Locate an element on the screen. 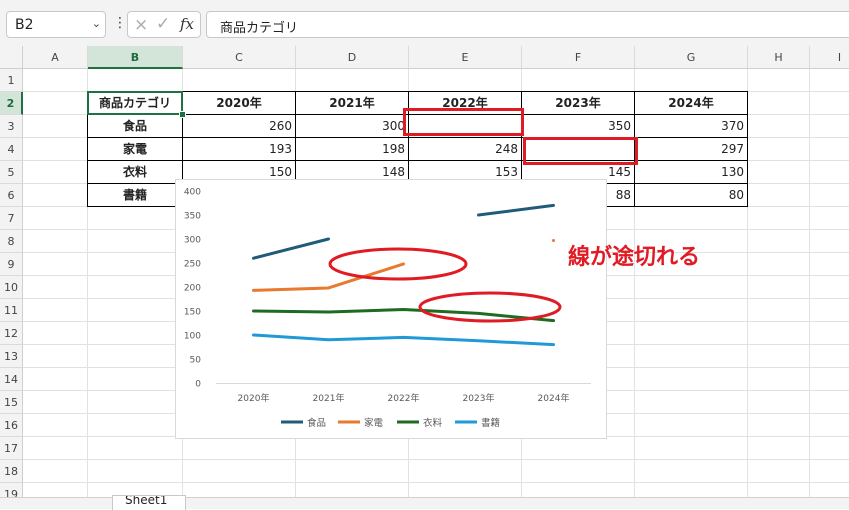  formula-tools: × ✓ fx is located at coordinates (164, 24).